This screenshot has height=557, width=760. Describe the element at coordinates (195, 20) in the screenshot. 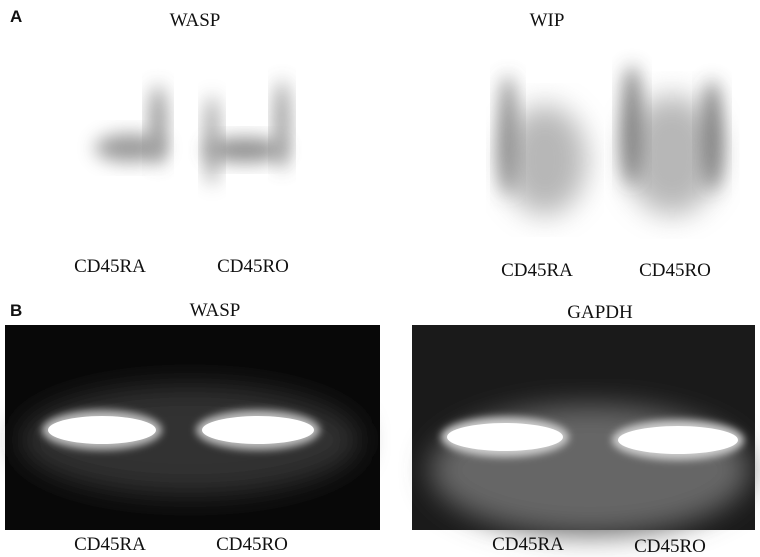

I see `blot-title: WASP` at that location.